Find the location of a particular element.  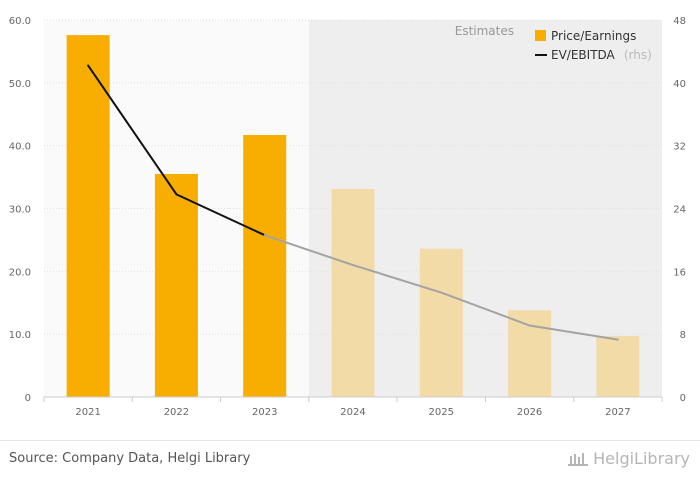

legend: Price/Earnings EV/EBITDA (rhs) is located at coordinates (593, 46).